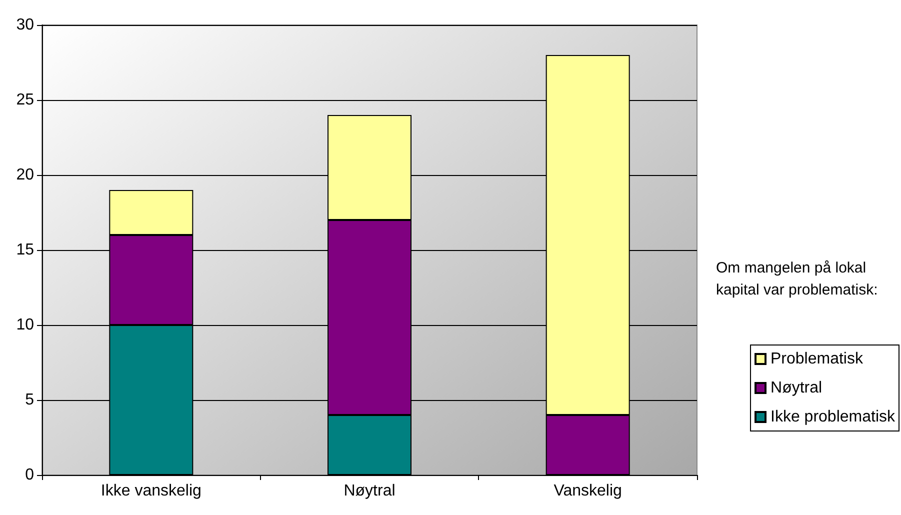 The width and height of the screenshot is (901, 515). What do you see at coordinates (797, 279) in the screenshot?
I see `legend-title: Om mangelen på lokal kapital var problematisk:` at bounding box center [797, 279].